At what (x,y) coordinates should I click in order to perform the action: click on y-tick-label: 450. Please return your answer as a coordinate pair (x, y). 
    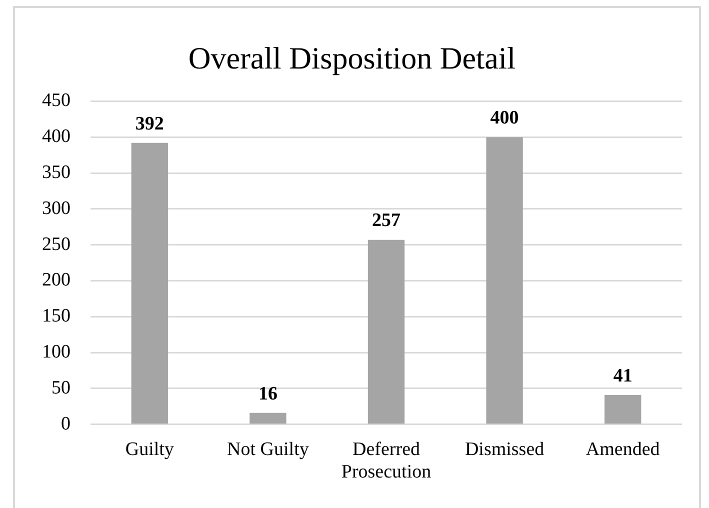
    Looking at the image, I should click on (56, 101).